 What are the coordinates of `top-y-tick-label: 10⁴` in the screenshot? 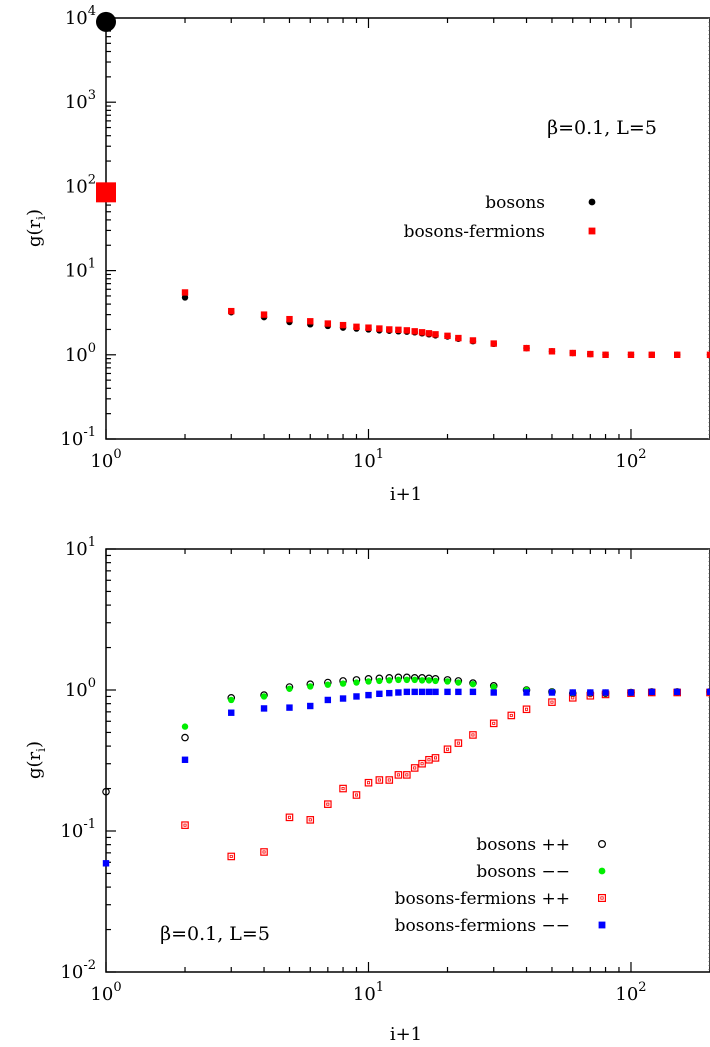 It's located at (80, 16).